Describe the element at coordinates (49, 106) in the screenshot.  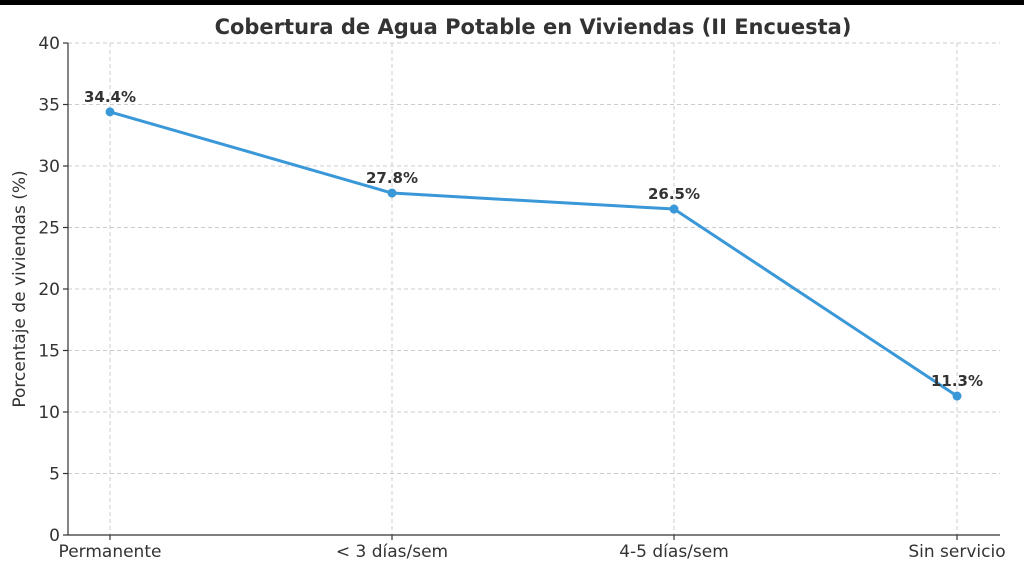
I see `y-tick-label: 35` at that location.